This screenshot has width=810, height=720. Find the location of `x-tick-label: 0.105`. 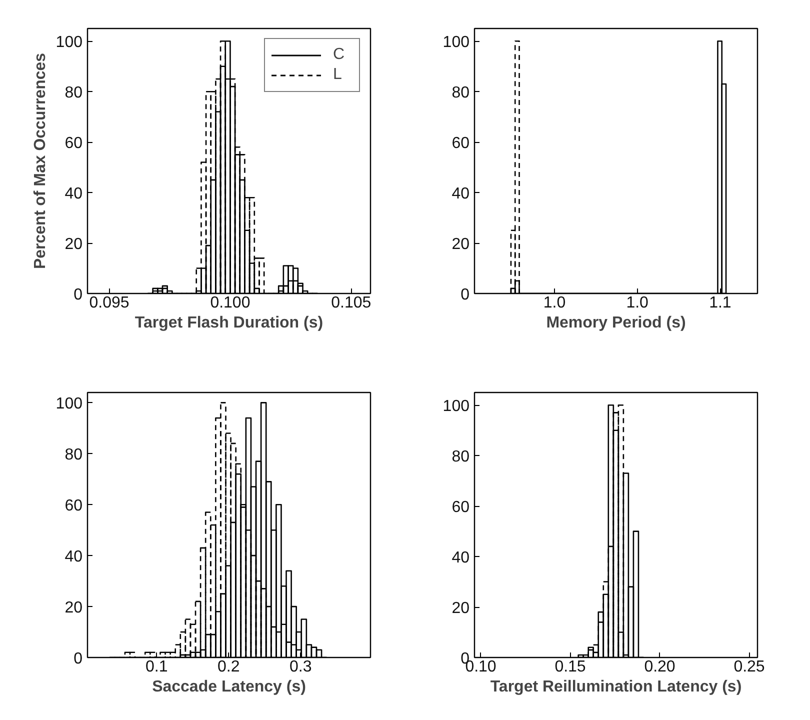

x-tick-label: 0.105 is located at coordinates (351, 303).